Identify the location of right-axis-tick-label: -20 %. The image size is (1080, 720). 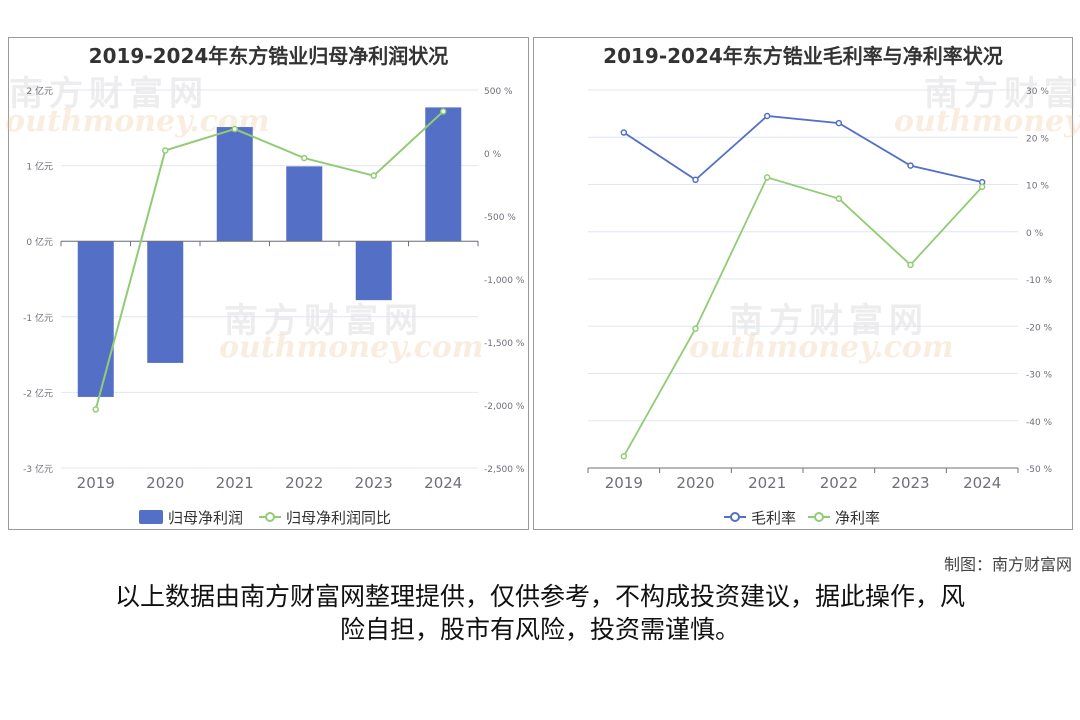
(1039, 328).